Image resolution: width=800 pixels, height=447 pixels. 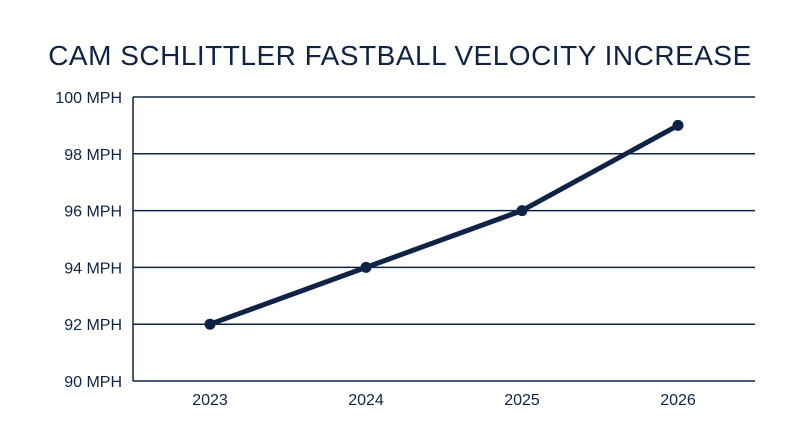 I want to click on y-tick-label: 90 MPH, so click(x=93, y=382).